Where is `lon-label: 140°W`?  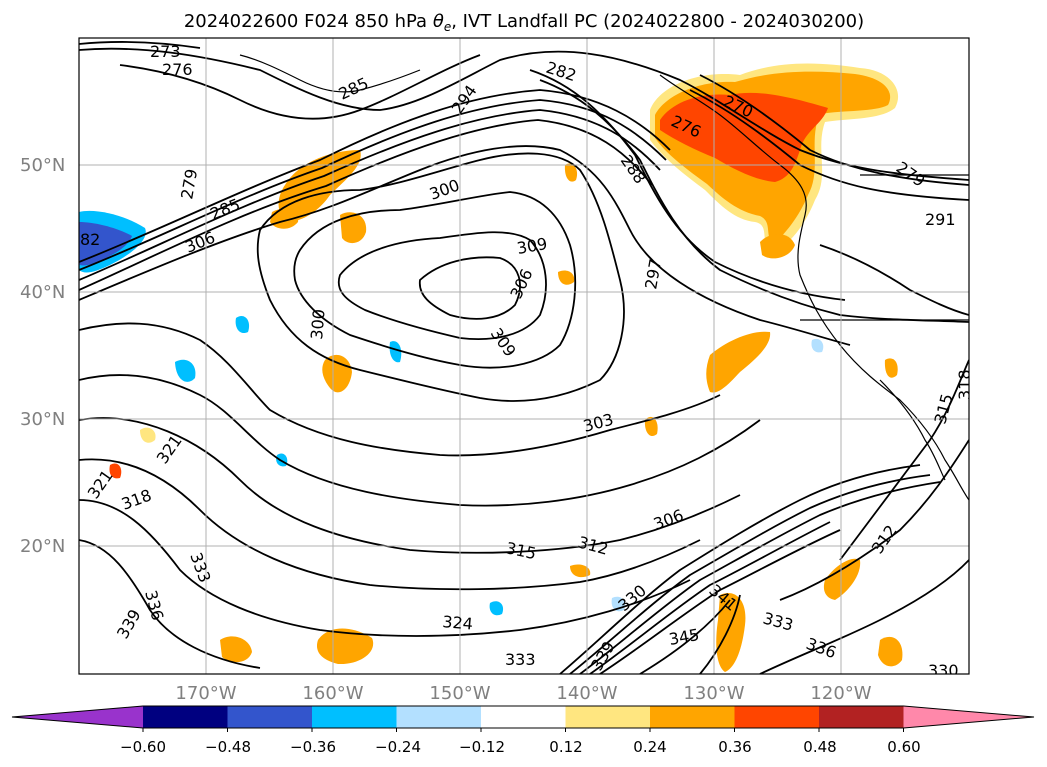 lon-label: 140°W is located at coordinates (586, 693).